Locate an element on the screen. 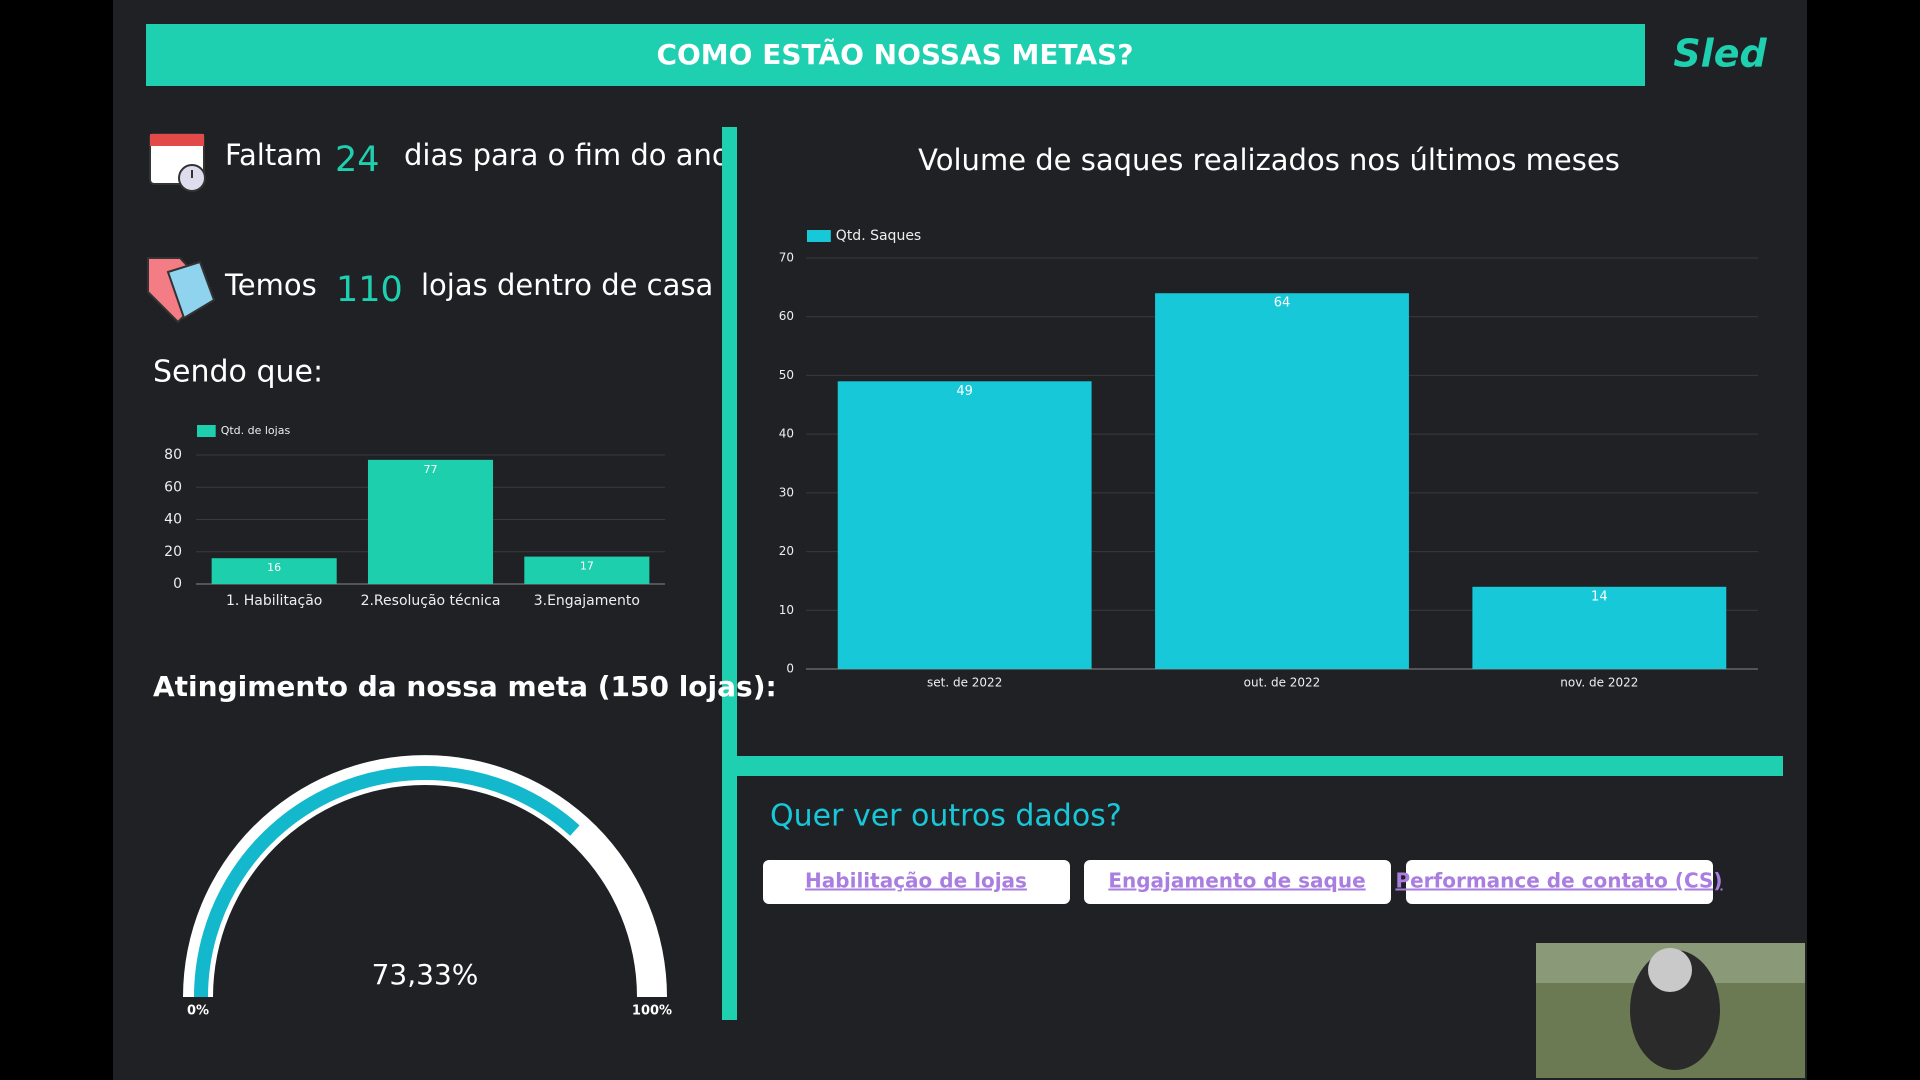 This screenshot has height=1080, width=1920. gauge-value-arc is located at coordinates (387, 882).